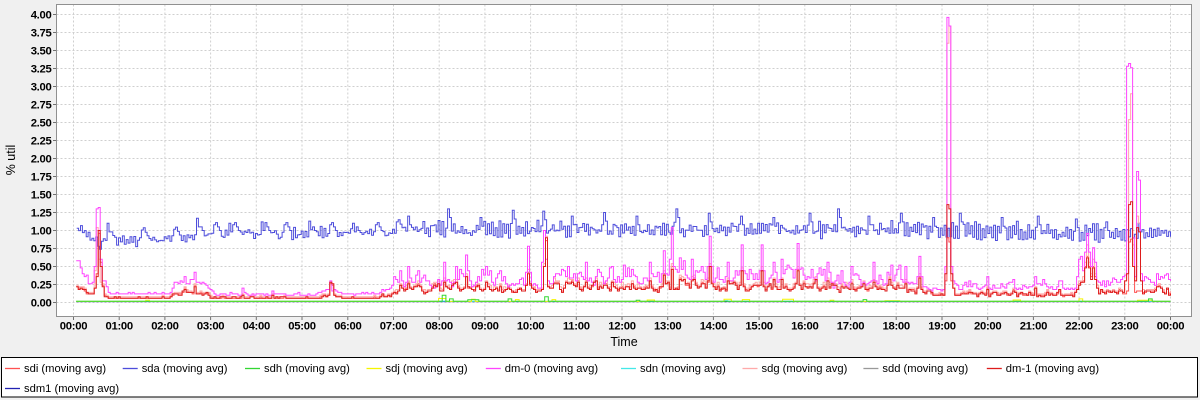 The height and width of the screenshot is (400, 1200). What do you see at coordinates (41, 196) in the screenshot?
I see `svg-text: 1.50` at bounding box center [41, 196].